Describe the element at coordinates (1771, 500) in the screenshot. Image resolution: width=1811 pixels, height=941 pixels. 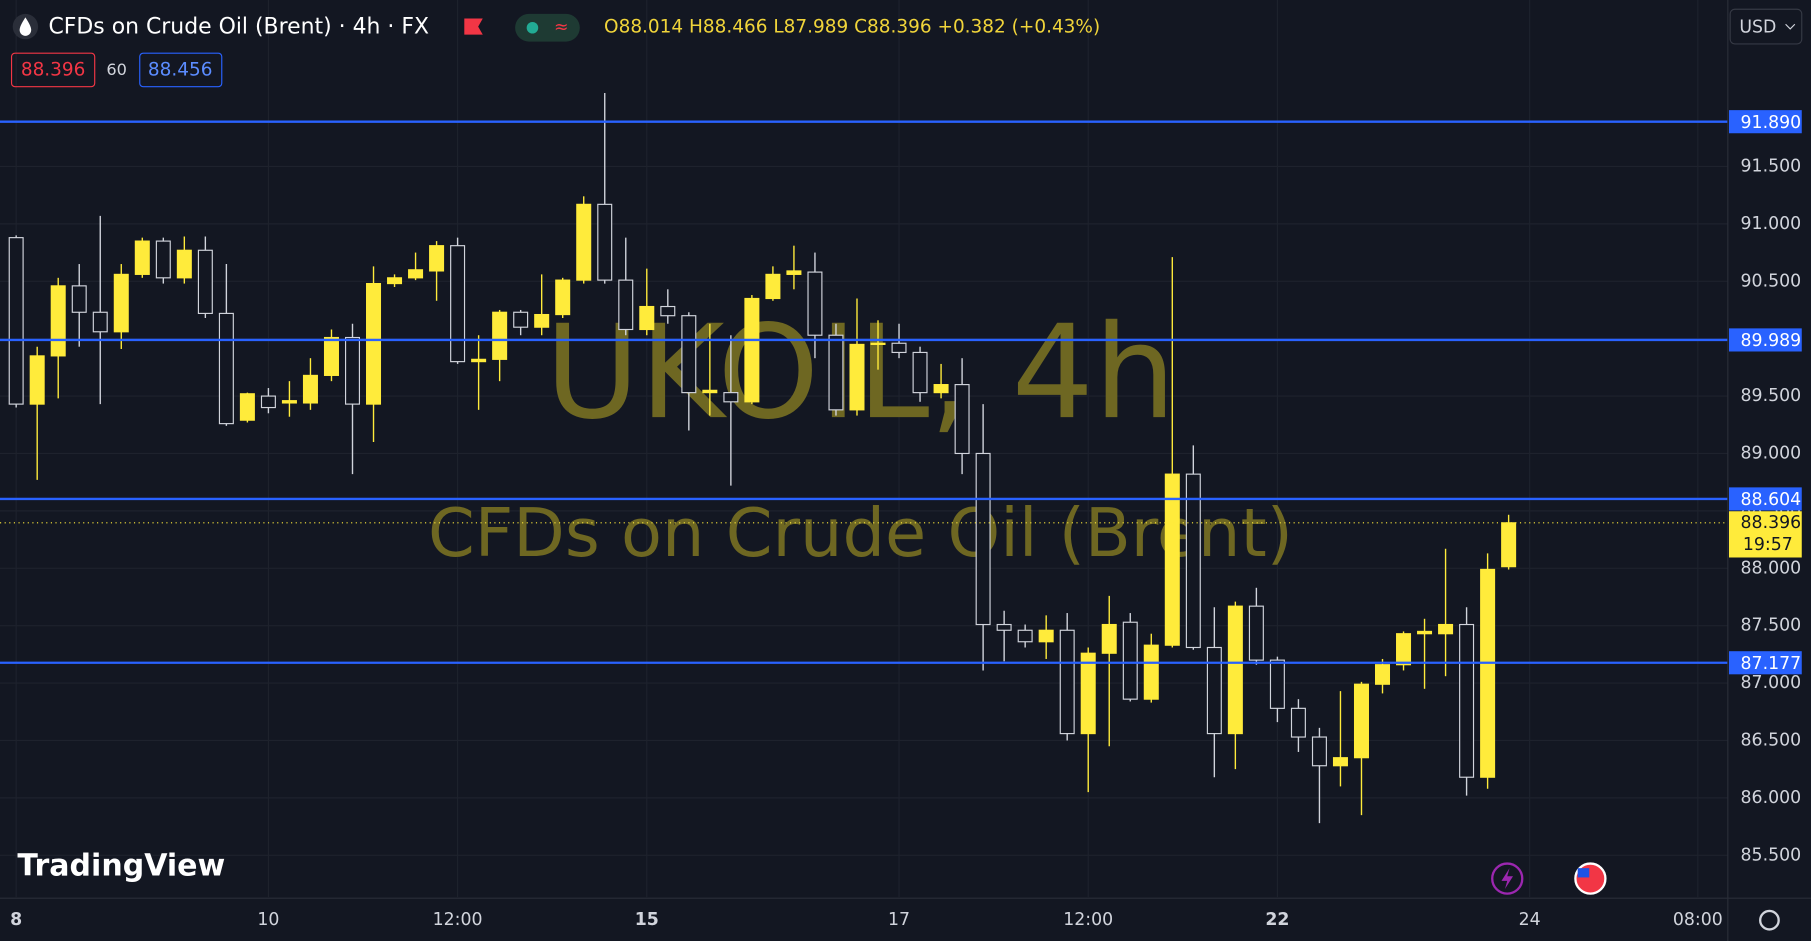
I see `level-label: 88.604` at that location.